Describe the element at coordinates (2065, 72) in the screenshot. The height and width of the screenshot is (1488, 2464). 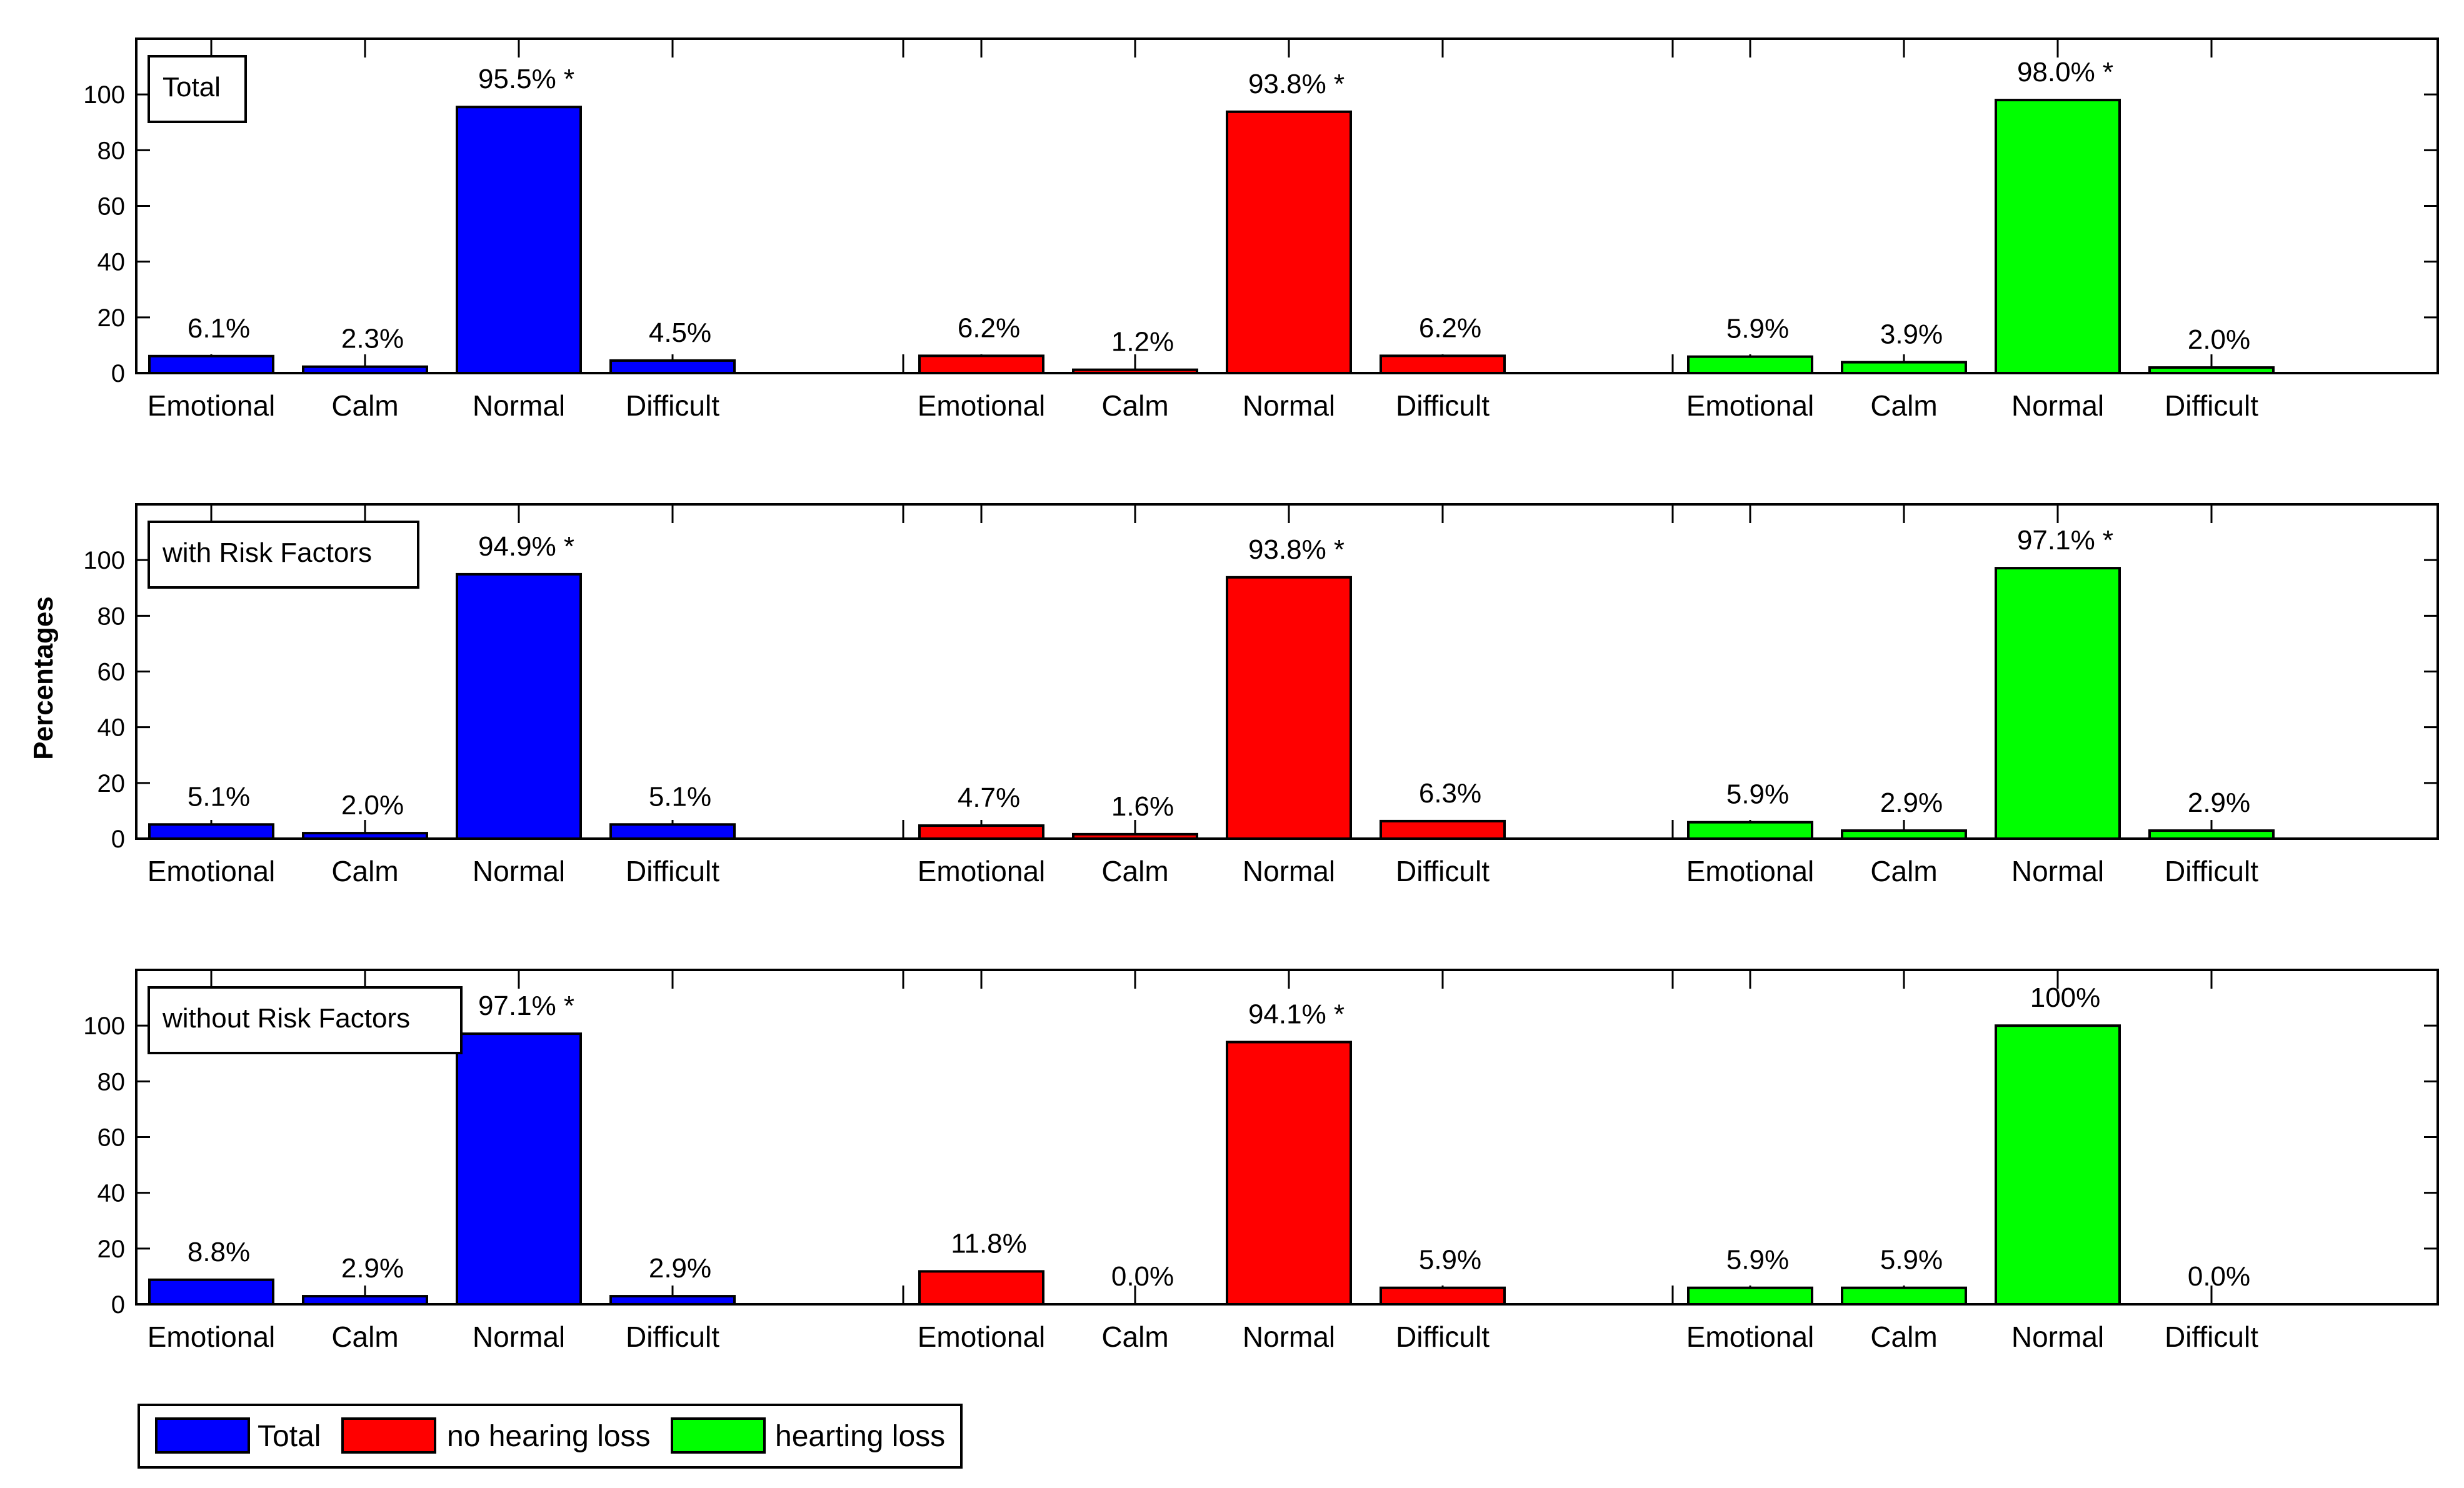
I see `data-label: 98.0% *` at that location.